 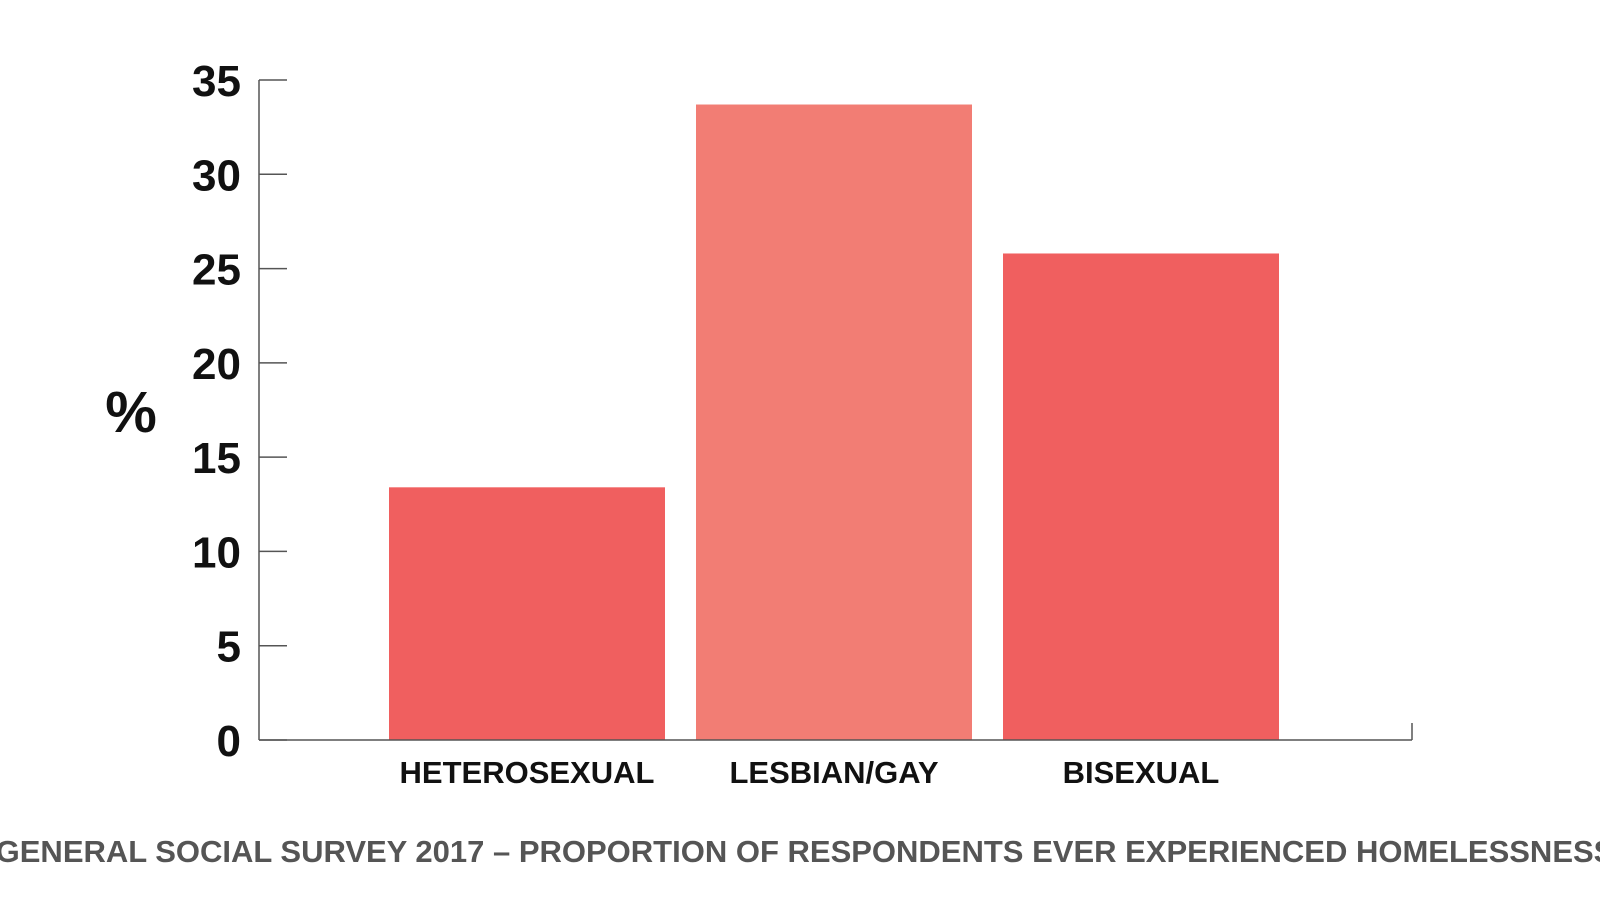 What do you see at coordinates (229, 741) in the screenshot?
I see `y-tick-label: 0` at bounding box center [229, 741].